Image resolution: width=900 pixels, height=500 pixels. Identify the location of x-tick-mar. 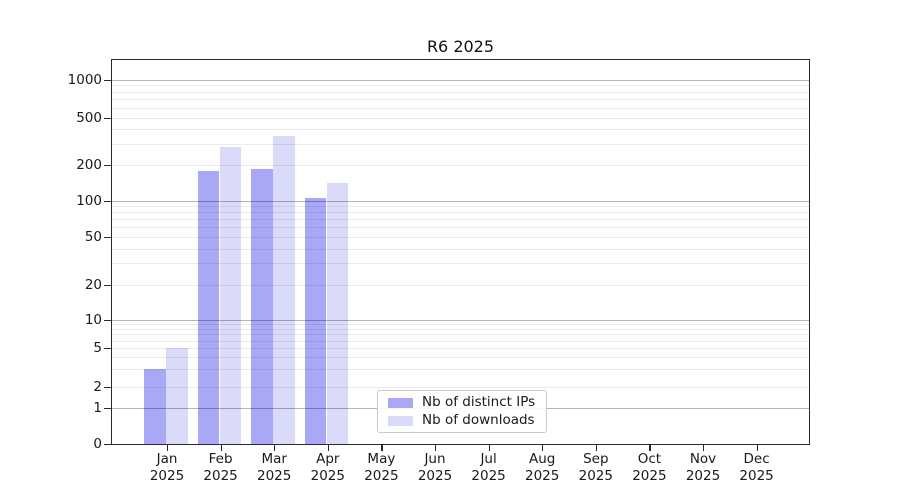
(275, 448).